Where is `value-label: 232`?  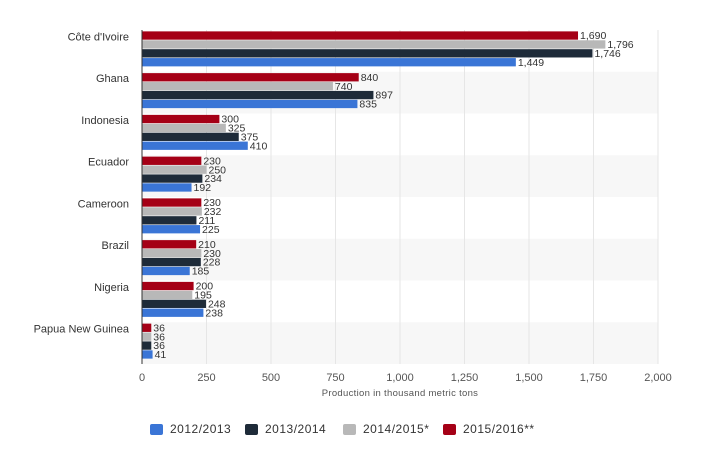
value-label: 232 is located at coordinates (213, 212).